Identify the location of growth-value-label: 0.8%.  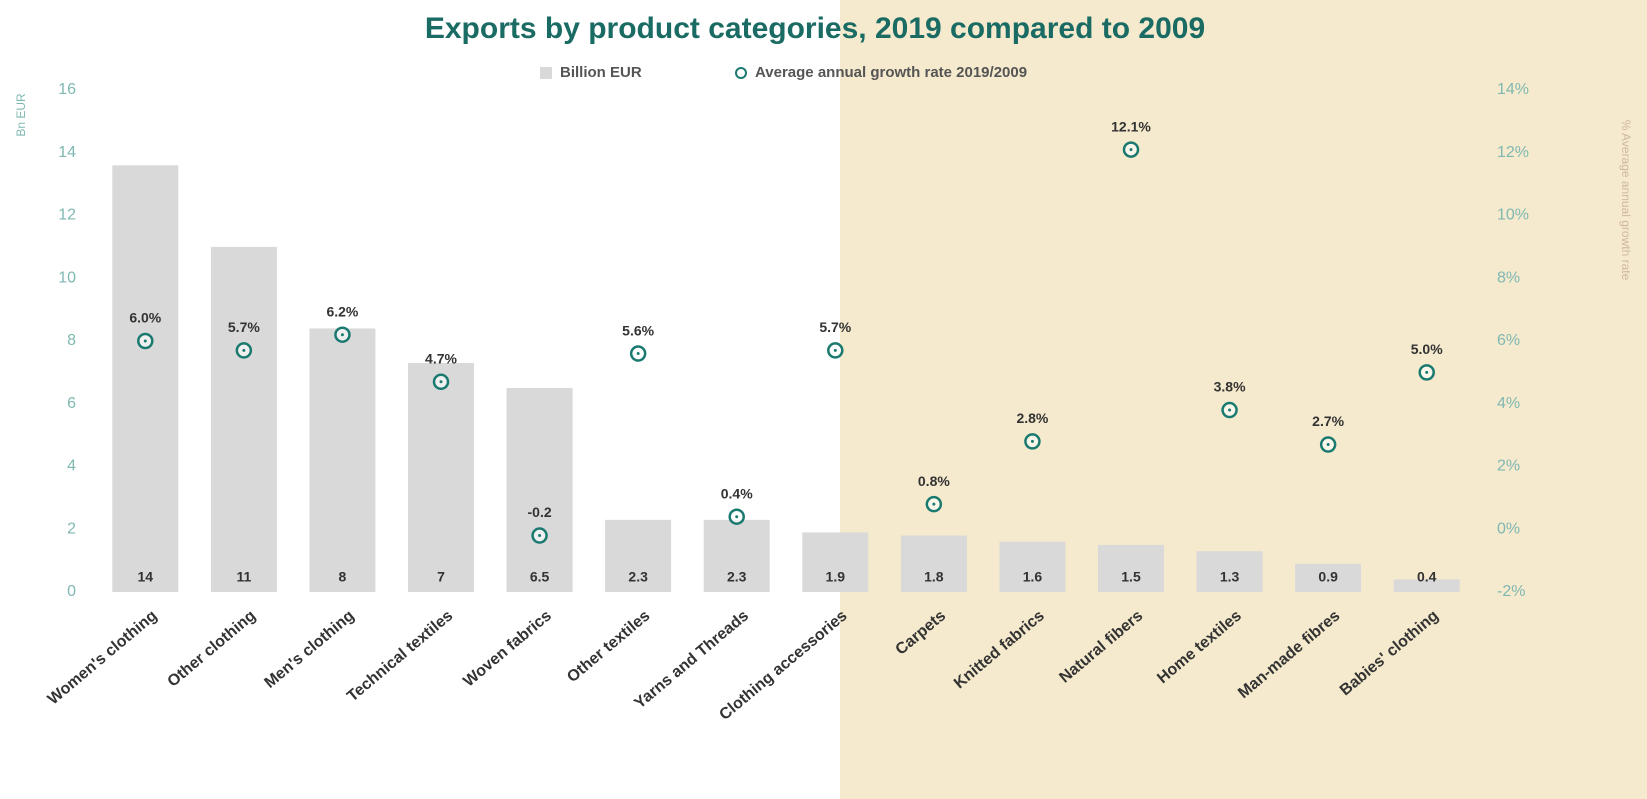
(934, 481).